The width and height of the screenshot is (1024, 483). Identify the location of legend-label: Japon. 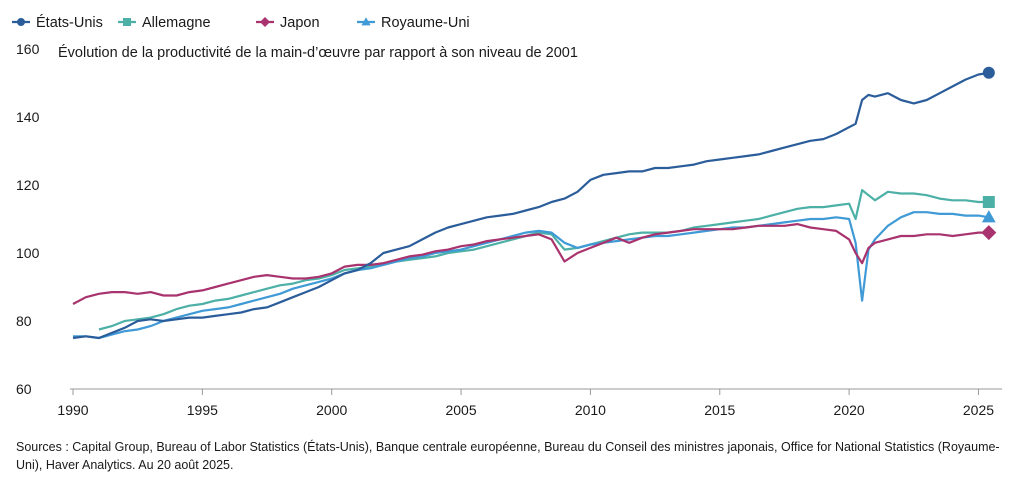
(300, 23).